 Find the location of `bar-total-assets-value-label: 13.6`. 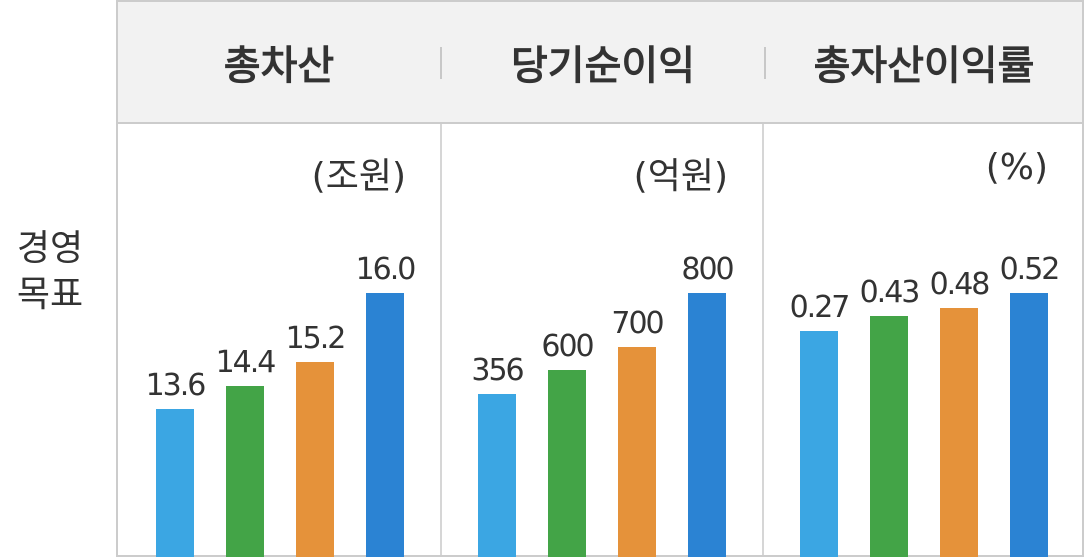

bar-total-assets-value-label: 13.6 is located at coordinates (176, 385).